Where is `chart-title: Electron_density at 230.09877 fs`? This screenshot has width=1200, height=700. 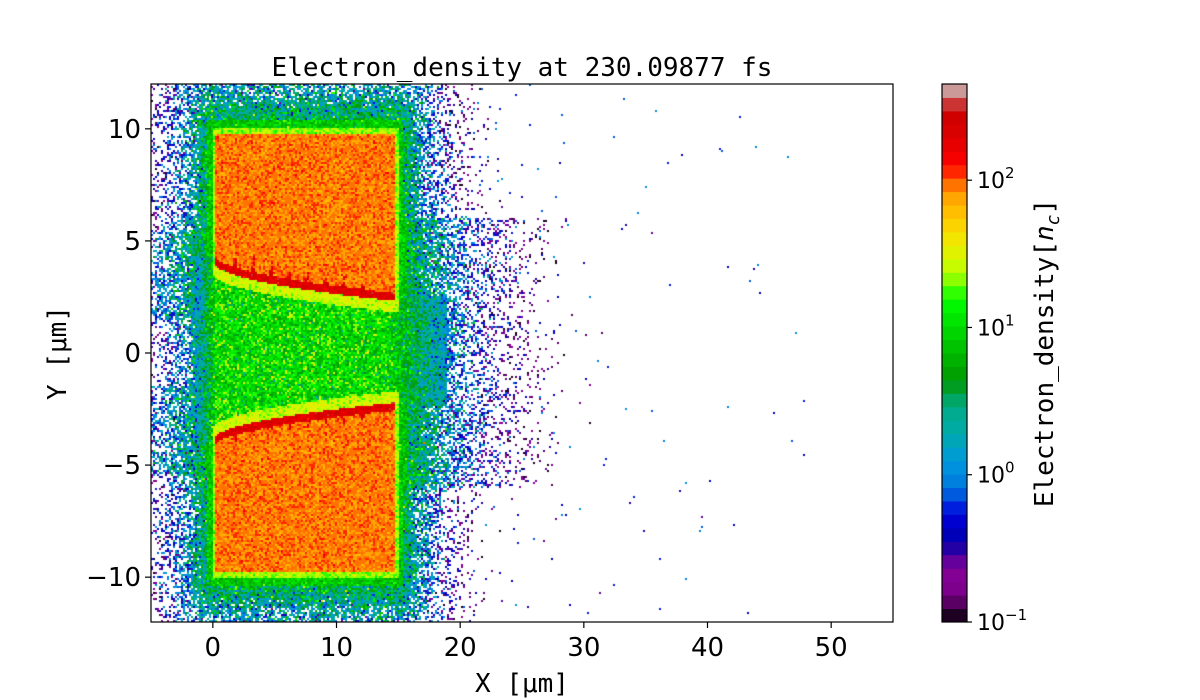
chart-title: Electron_density at 230.09877 fs is located at coordinates (522, 68).